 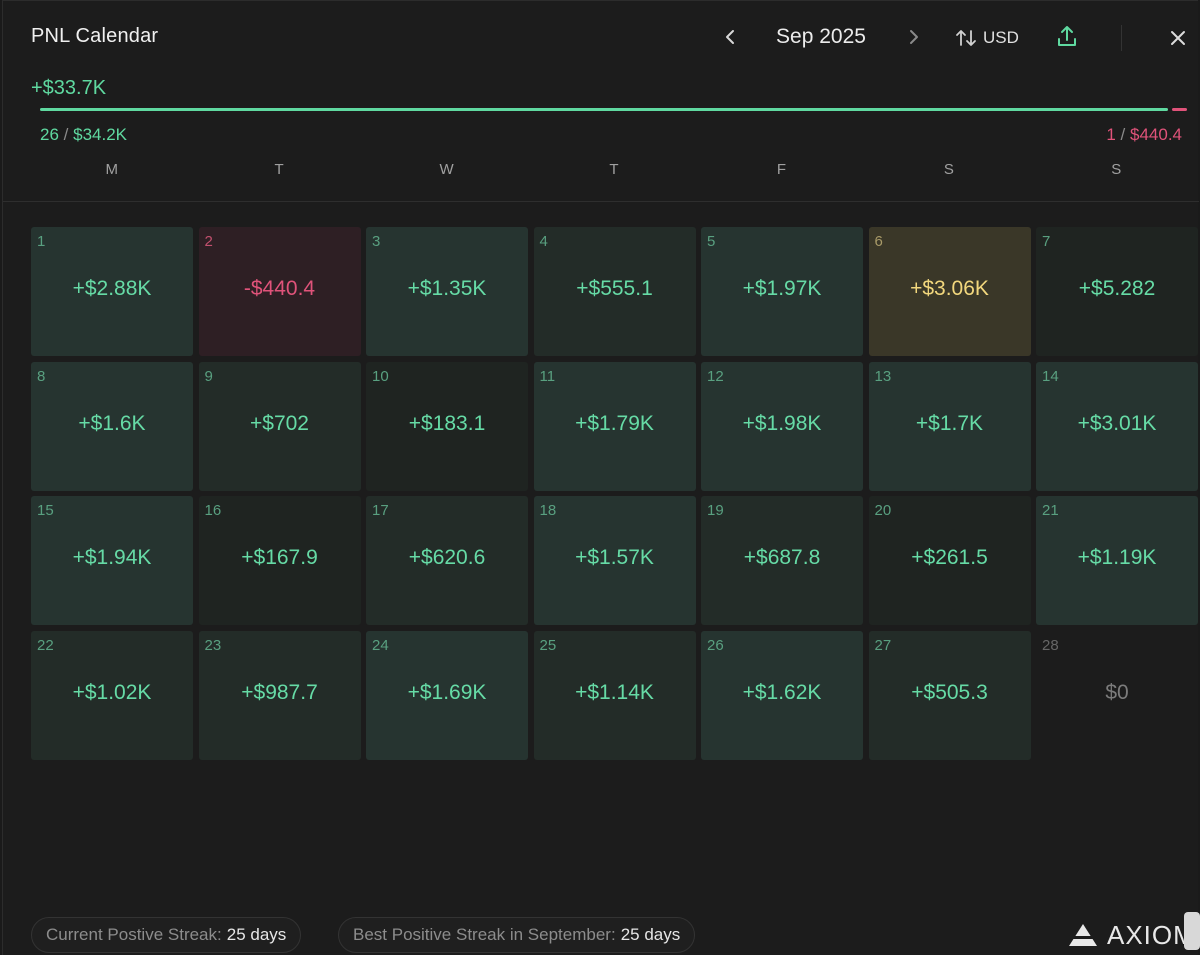 I want to click on close-icon, so click(x=1178, y=38).